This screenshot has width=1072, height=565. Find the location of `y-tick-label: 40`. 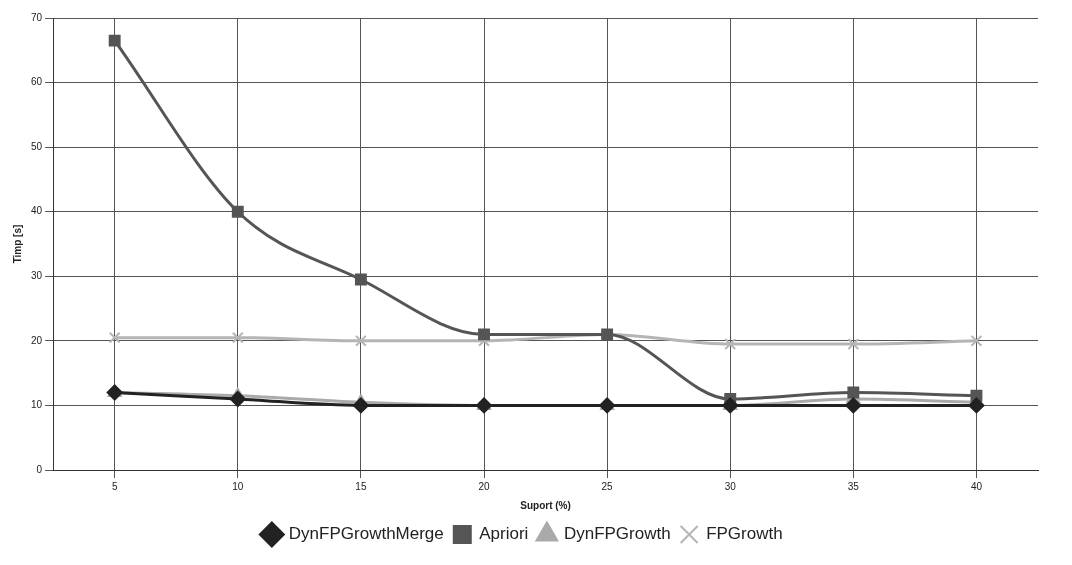

y-tick-label: 40 is located at coordinates (37, 211).